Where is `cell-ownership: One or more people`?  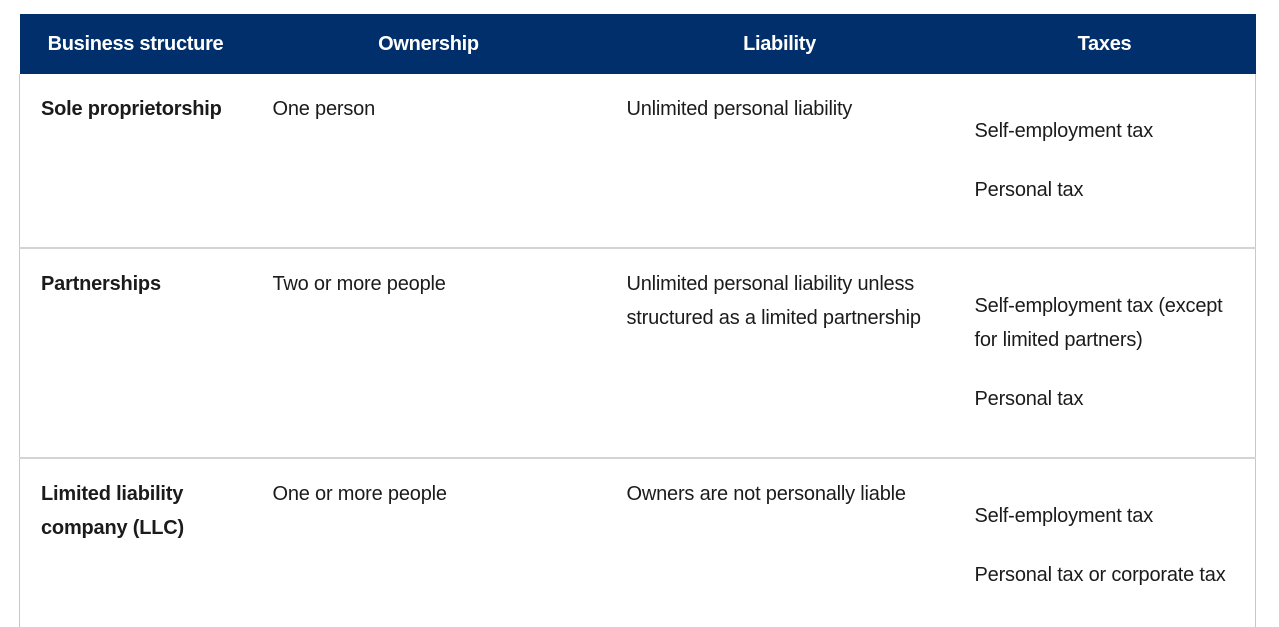
cell-ownership: One or more people is located at coordinates (359, 494).